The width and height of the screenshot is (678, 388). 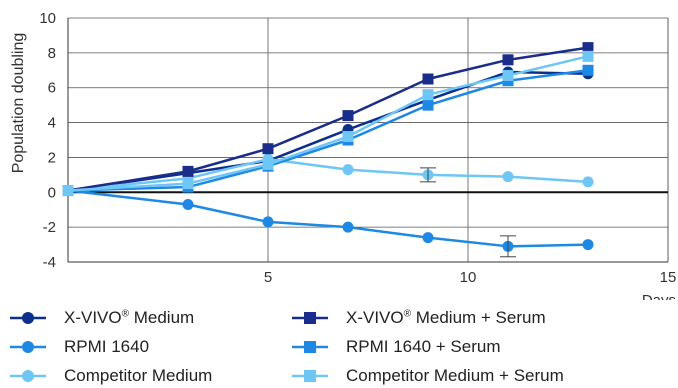 I want to click on series-line, so click(x=328, y=218).